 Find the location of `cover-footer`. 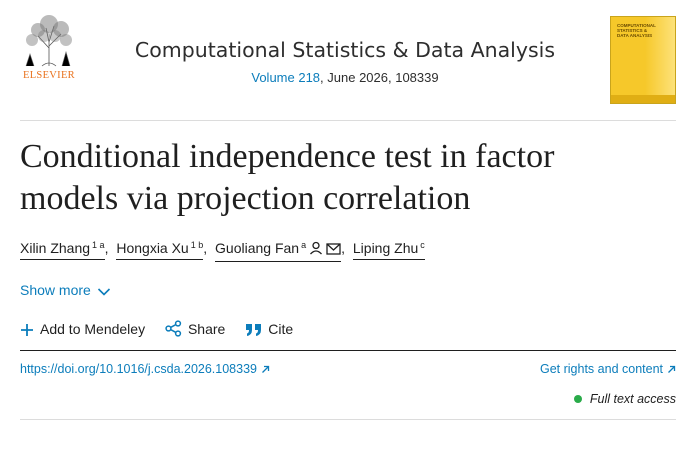

cover-footer is located at coordinates (643, 99).